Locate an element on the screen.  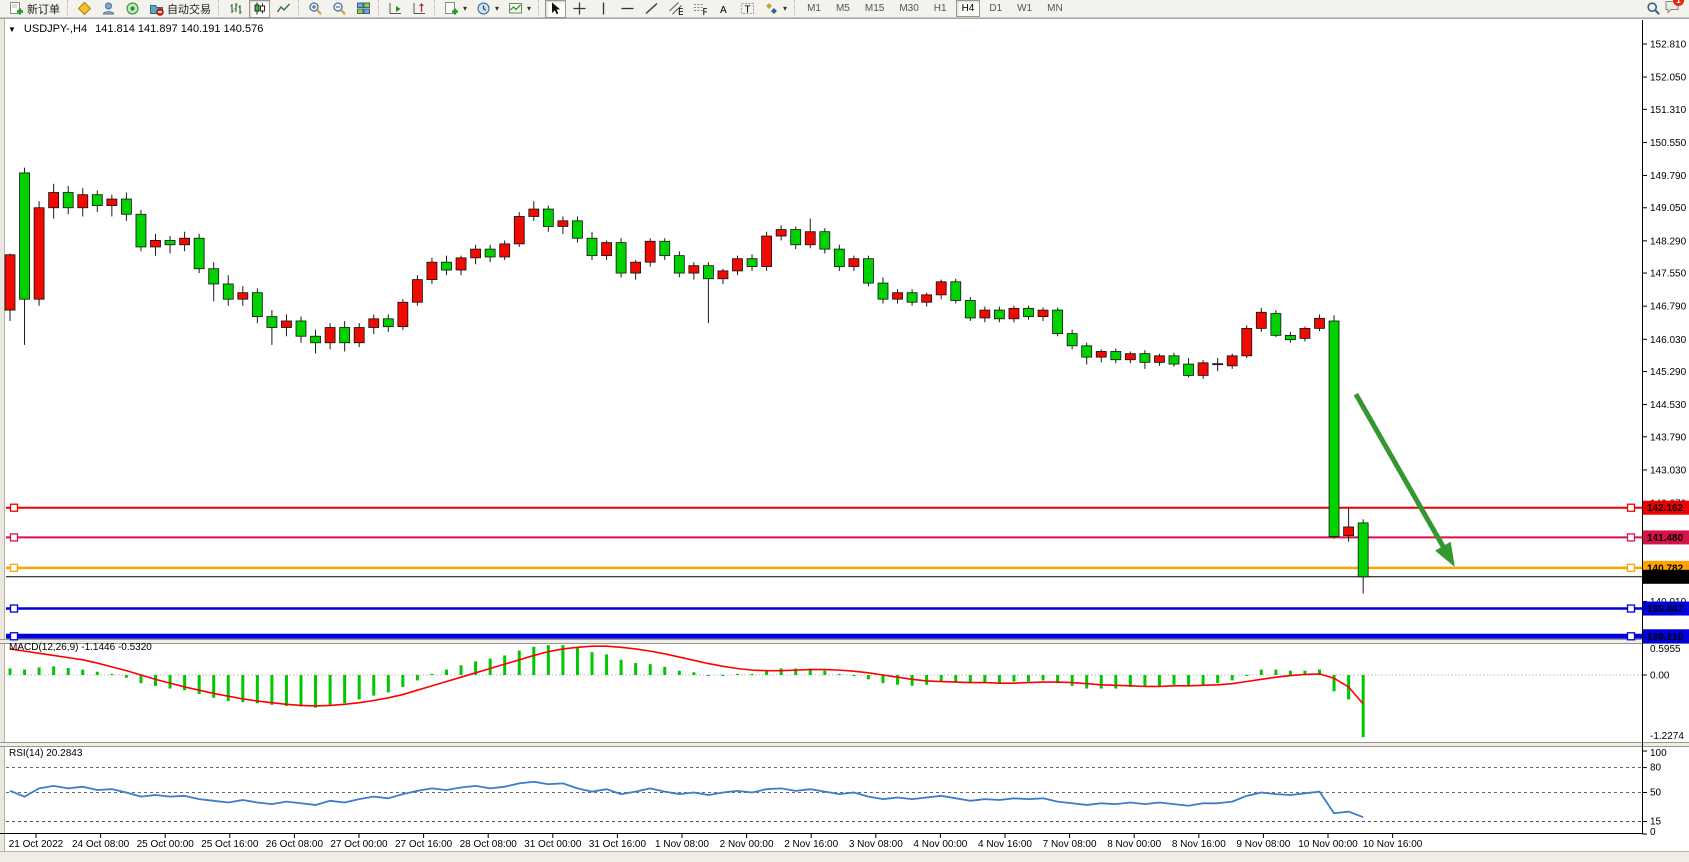
trend-arrow is located at coordinates (1404, 480).